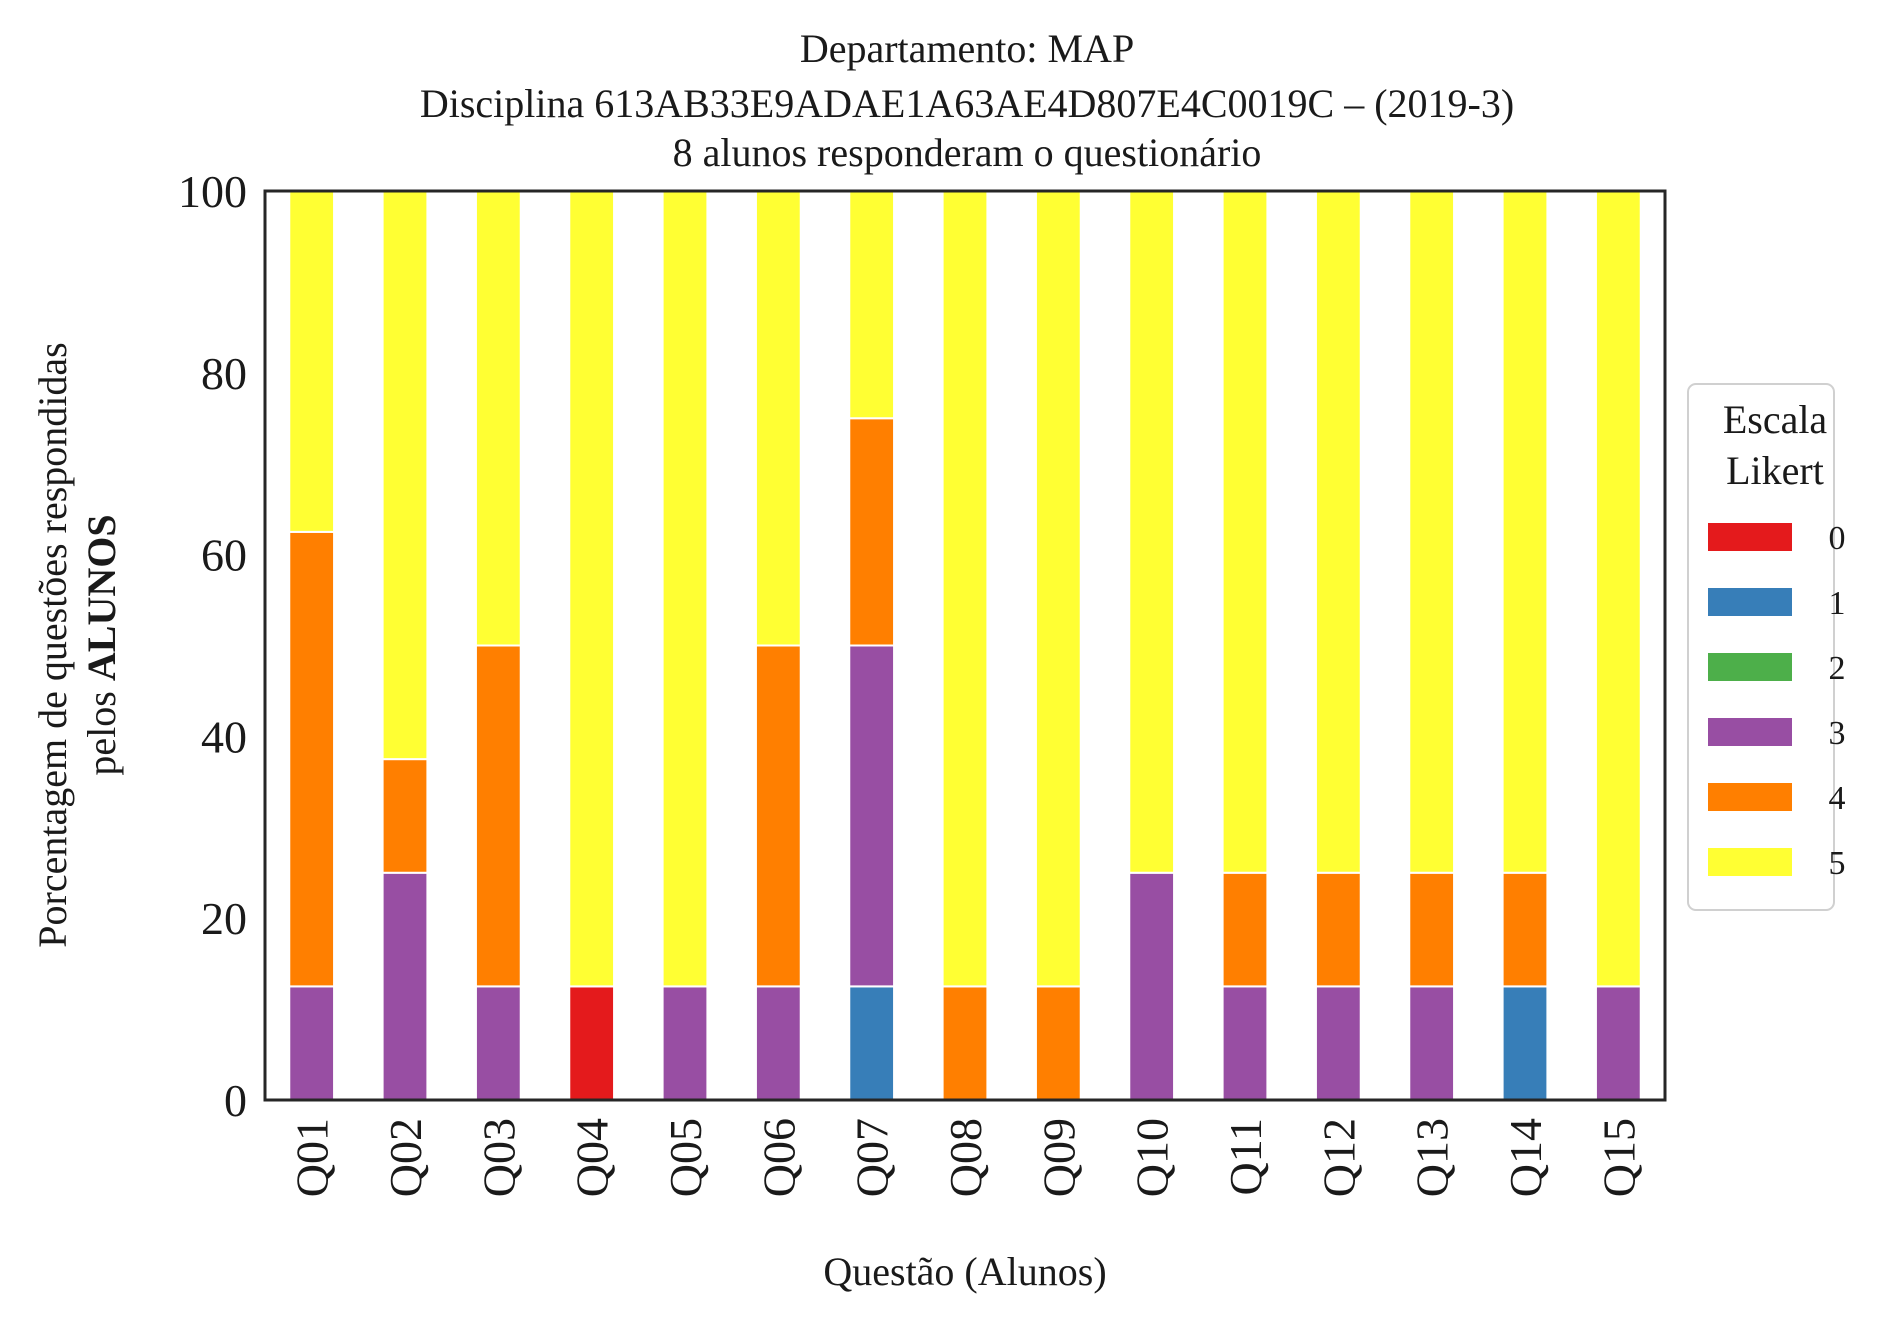 The image size is (1892, 1323). What do you see at coordinates (967, 152) in the screenshot?
I see `title-line-3: 8 alunos responderam o questionário` at bounding box center [967, 152].